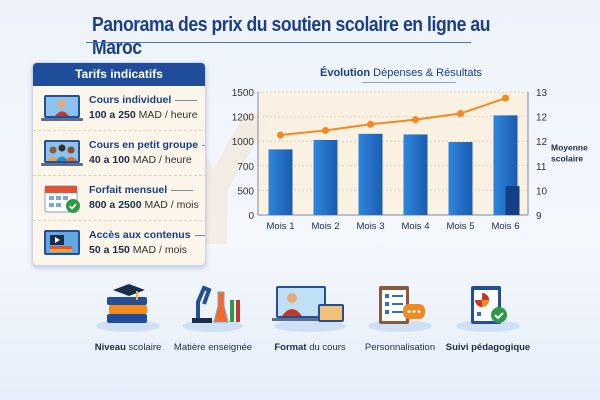 Image resolution: width=600 pixels, height=400 pixels. What do you see at coordinates (128, 308) in the screenshot?
I see `graduation-books-icon` at bounding box center [128, 308].